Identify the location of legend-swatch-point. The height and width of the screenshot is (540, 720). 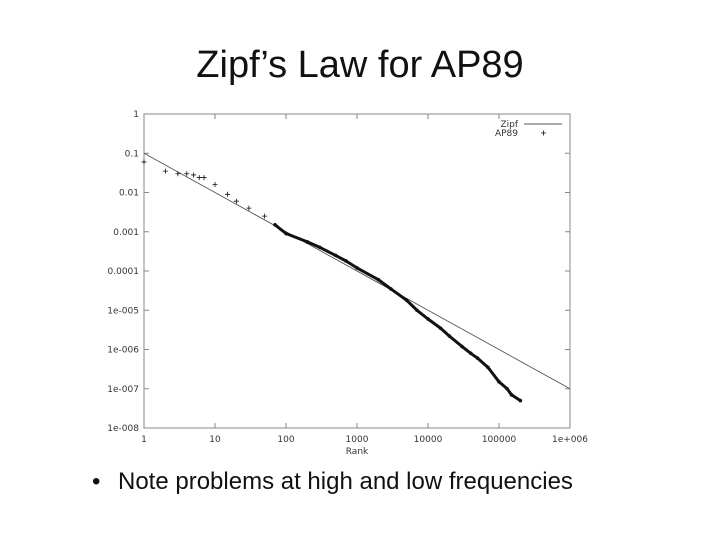
(543, 133).